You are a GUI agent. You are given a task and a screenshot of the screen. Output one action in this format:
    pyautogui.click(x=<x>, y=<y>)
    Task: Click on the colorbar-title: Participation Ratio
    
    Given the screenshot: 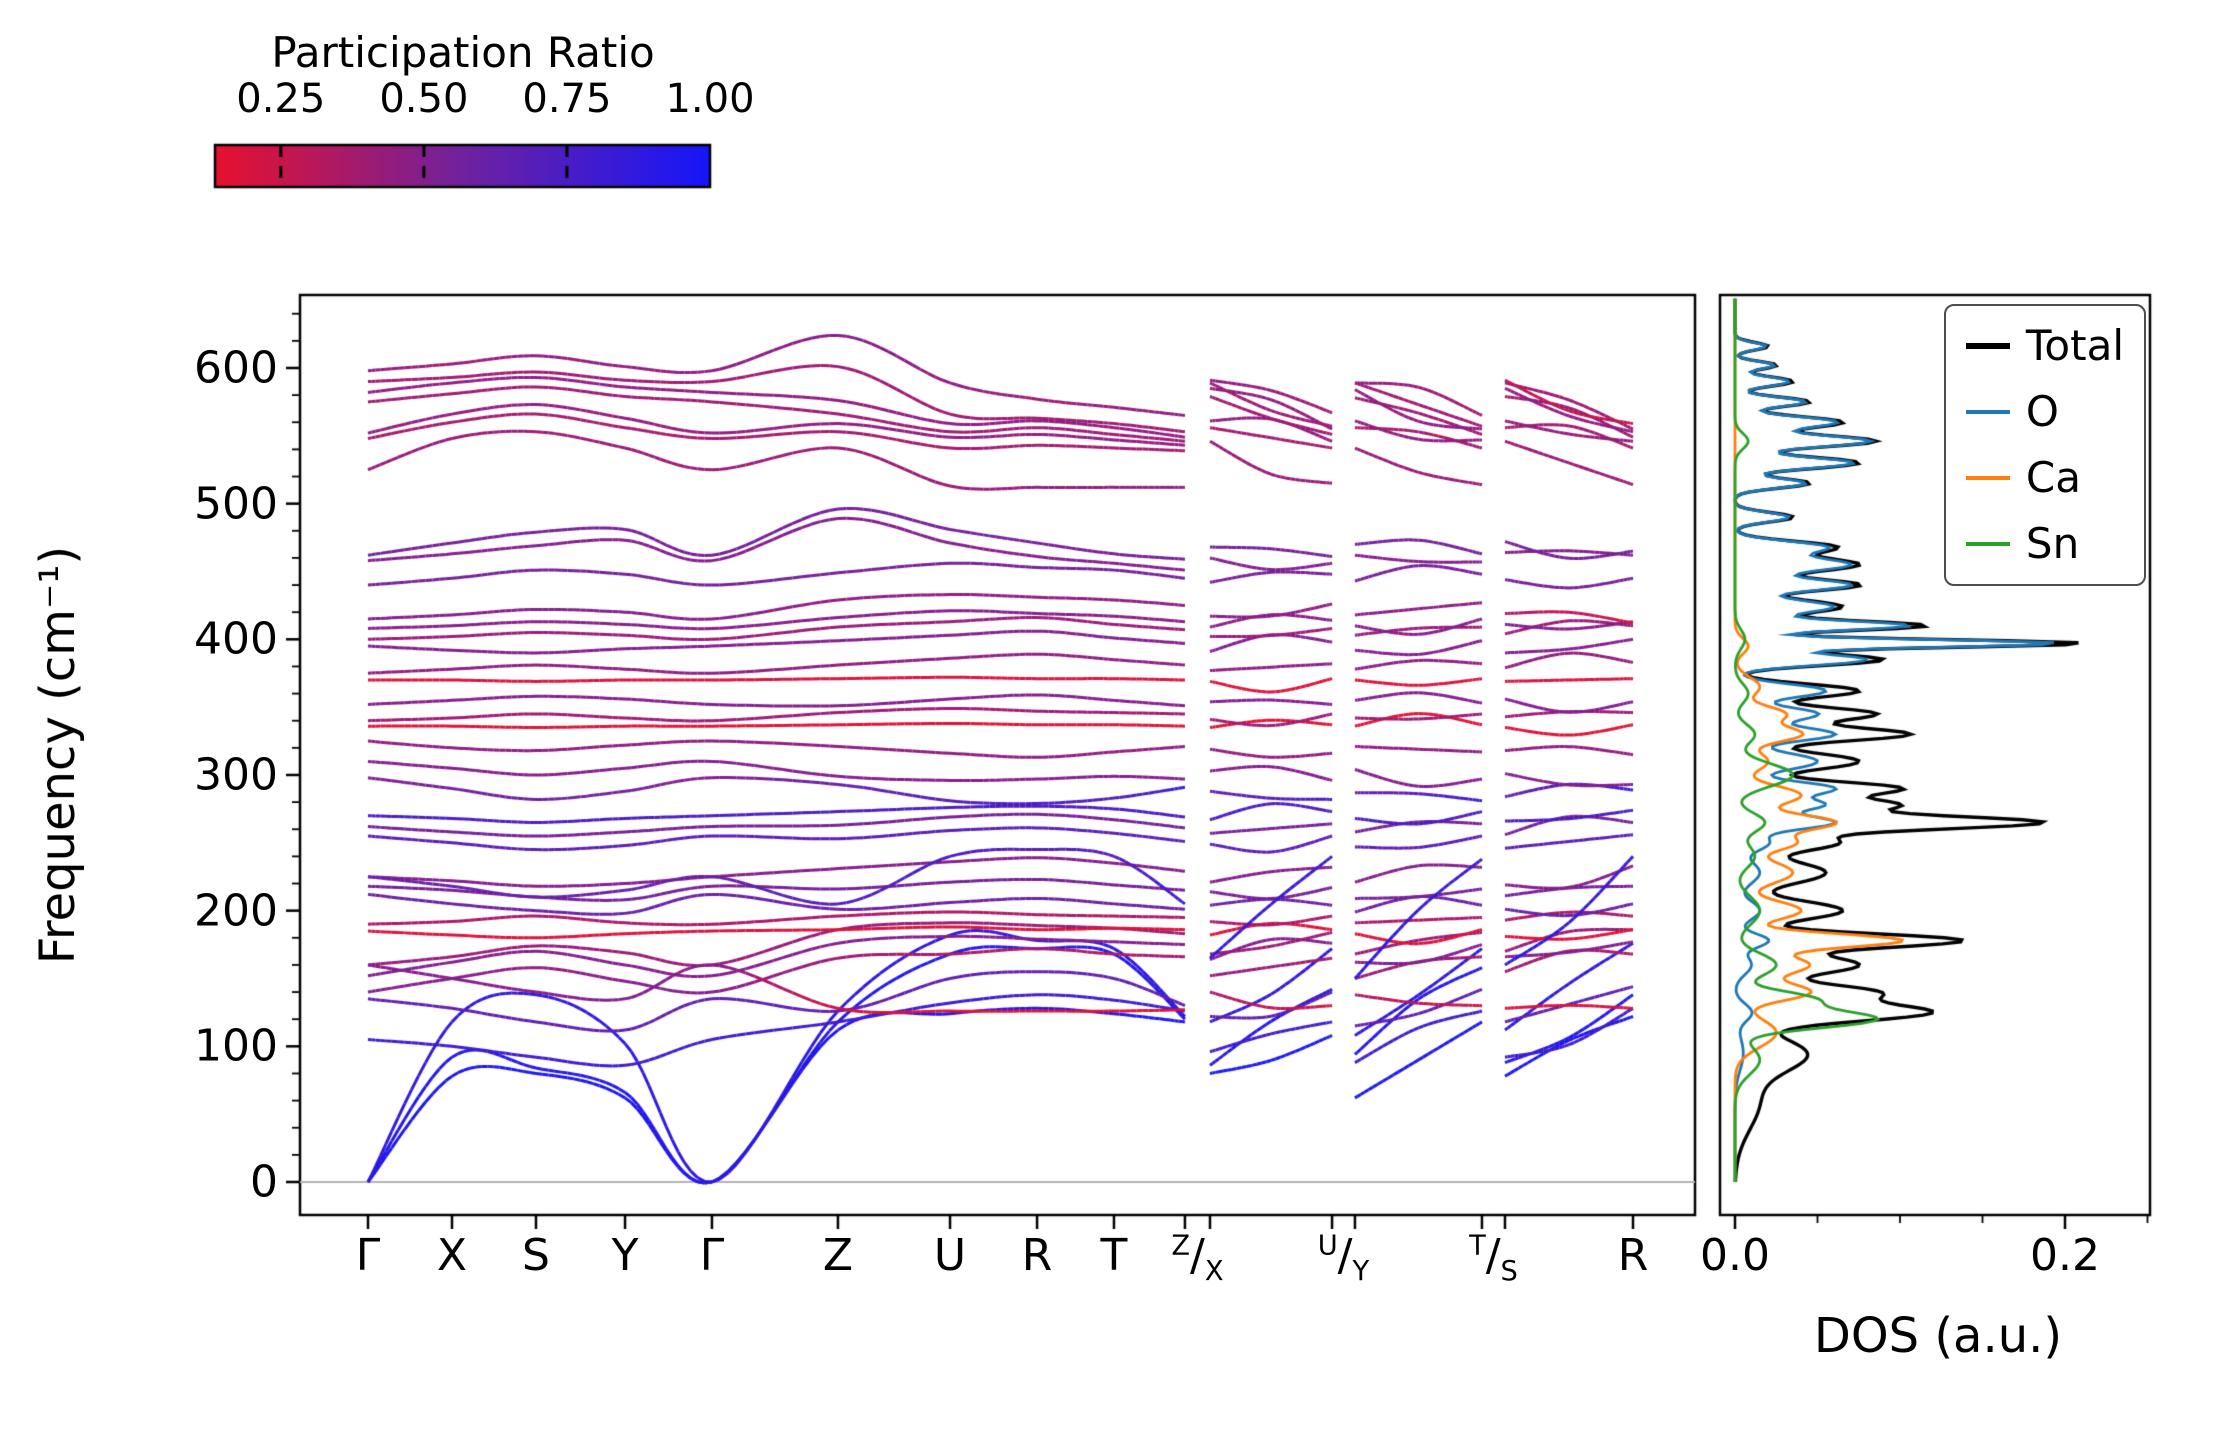 What is the action you would take?
    pyautogui.click(x=463, y=52)
    